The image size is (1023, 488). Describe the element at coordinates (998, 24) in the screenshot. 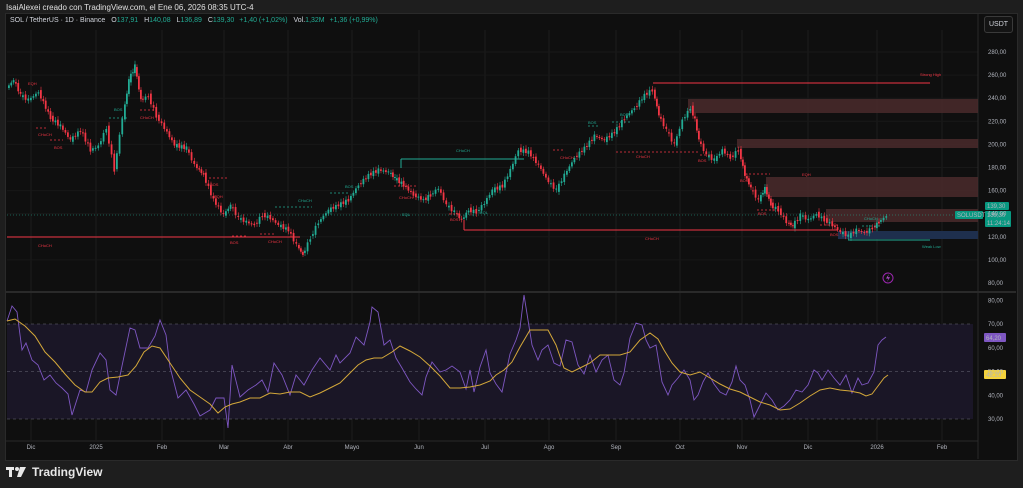

I see `currency-button: USDT` at that location.